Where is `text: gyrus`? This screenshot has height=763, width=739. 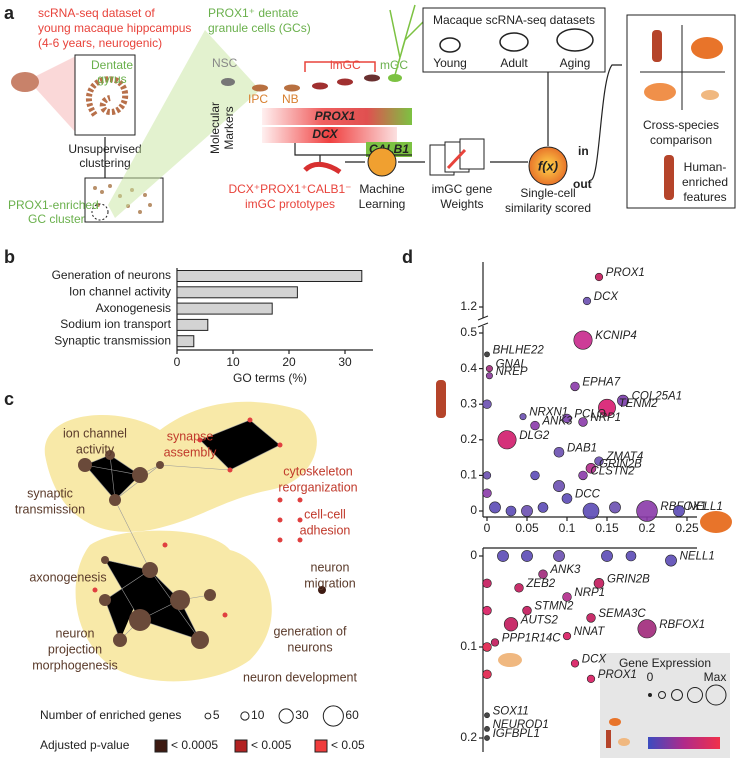
text: gyrus is located at coordinates (111, 79).